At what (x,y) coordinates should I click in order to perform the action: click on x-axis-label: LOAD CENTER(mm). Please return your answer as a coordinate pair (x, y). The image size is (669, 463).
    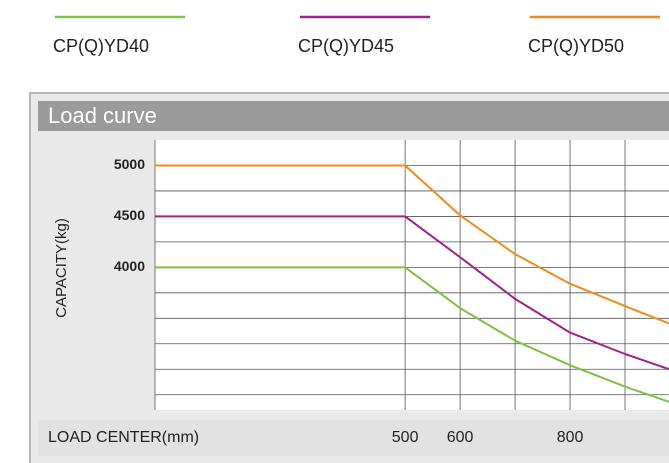
    Looking at the image, I should click on (123, 437).